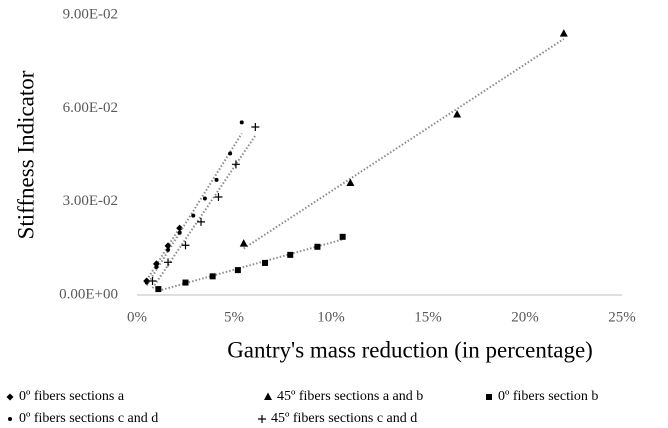 This screenshot has height=428, width=668. What do you see at coordinates (72, 396) in the screenshot?
I see `legend-label: 0º fibers sections a` at bounding box center [72, 396].